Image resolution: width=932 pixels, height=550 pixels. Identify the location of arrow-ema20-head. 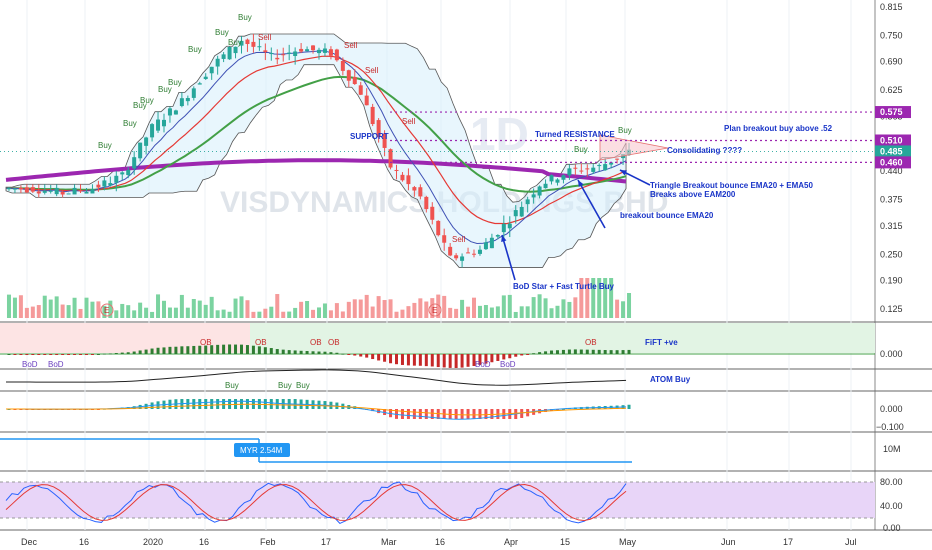
(581, 183).